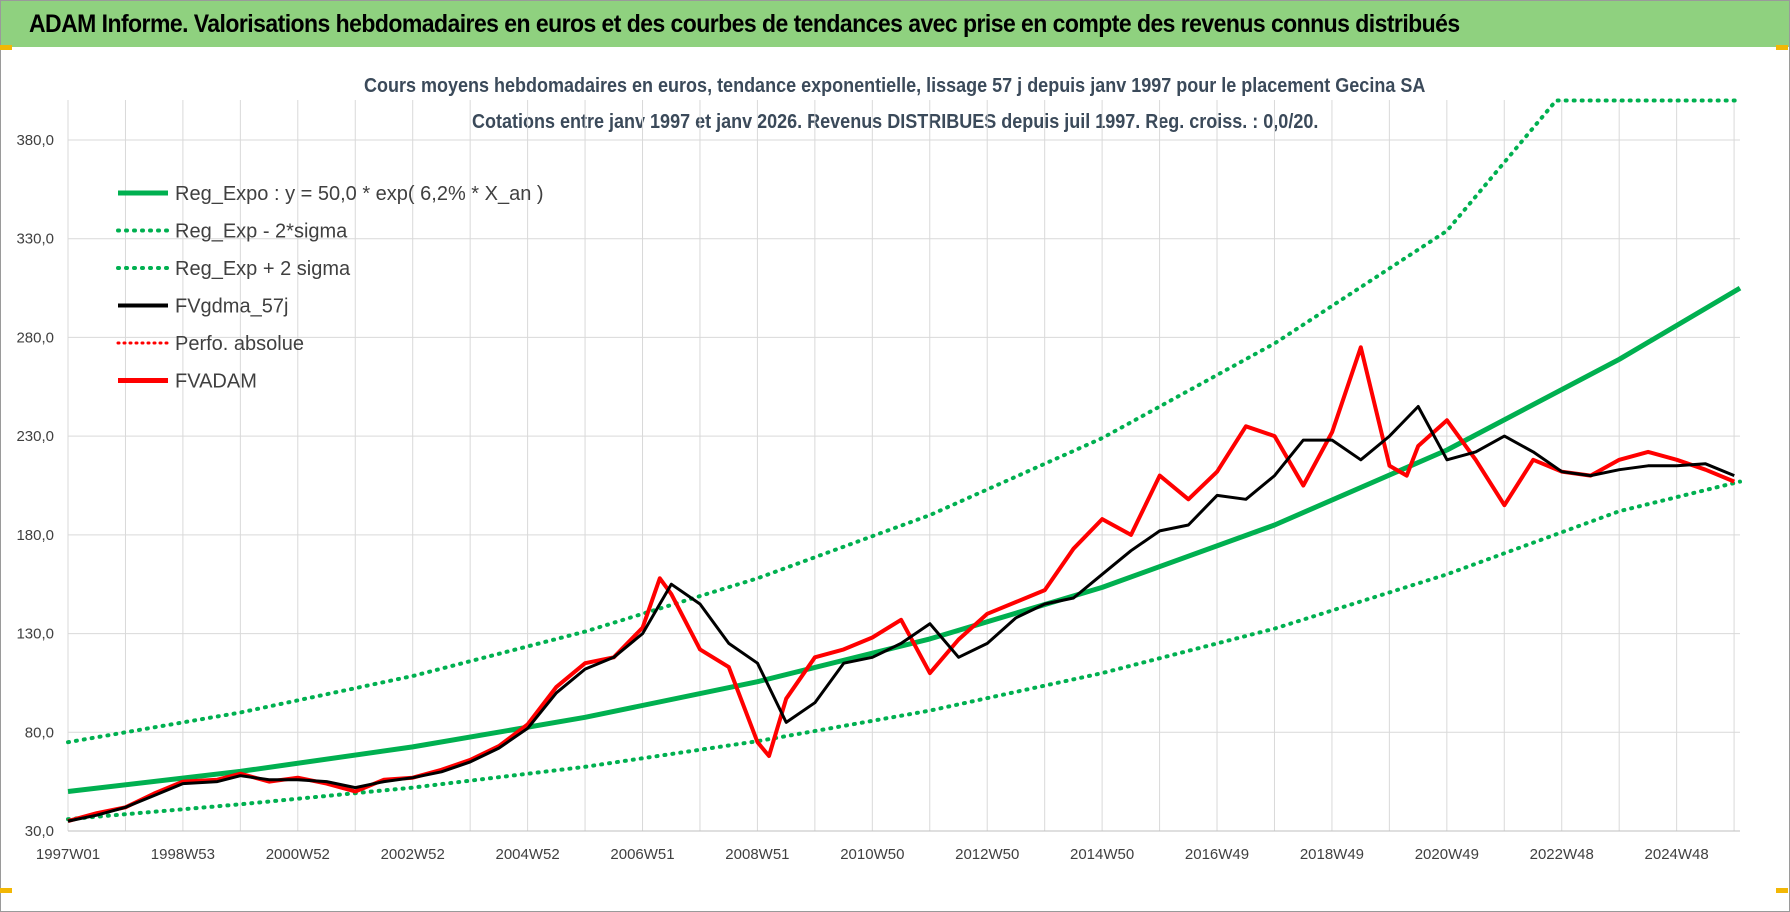 This screenshot has width=1790, height=912. I want to click on x-tick-label: 2004W52, so click(528, 854).